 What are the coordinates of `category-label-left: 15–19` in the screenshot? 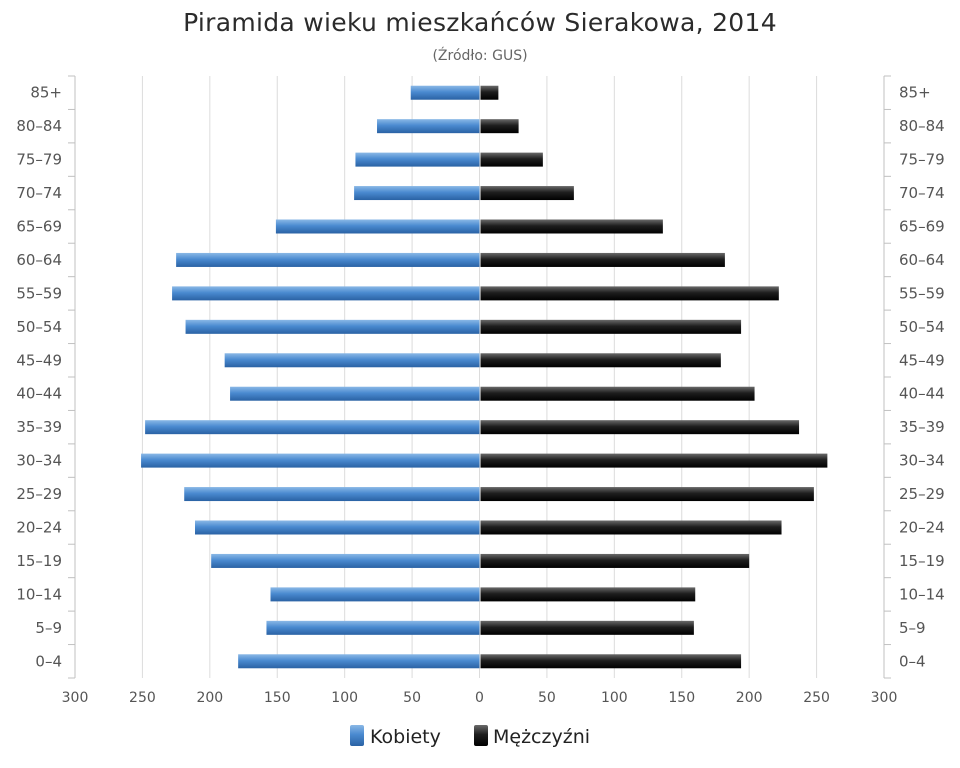 It's located at (39, 561).